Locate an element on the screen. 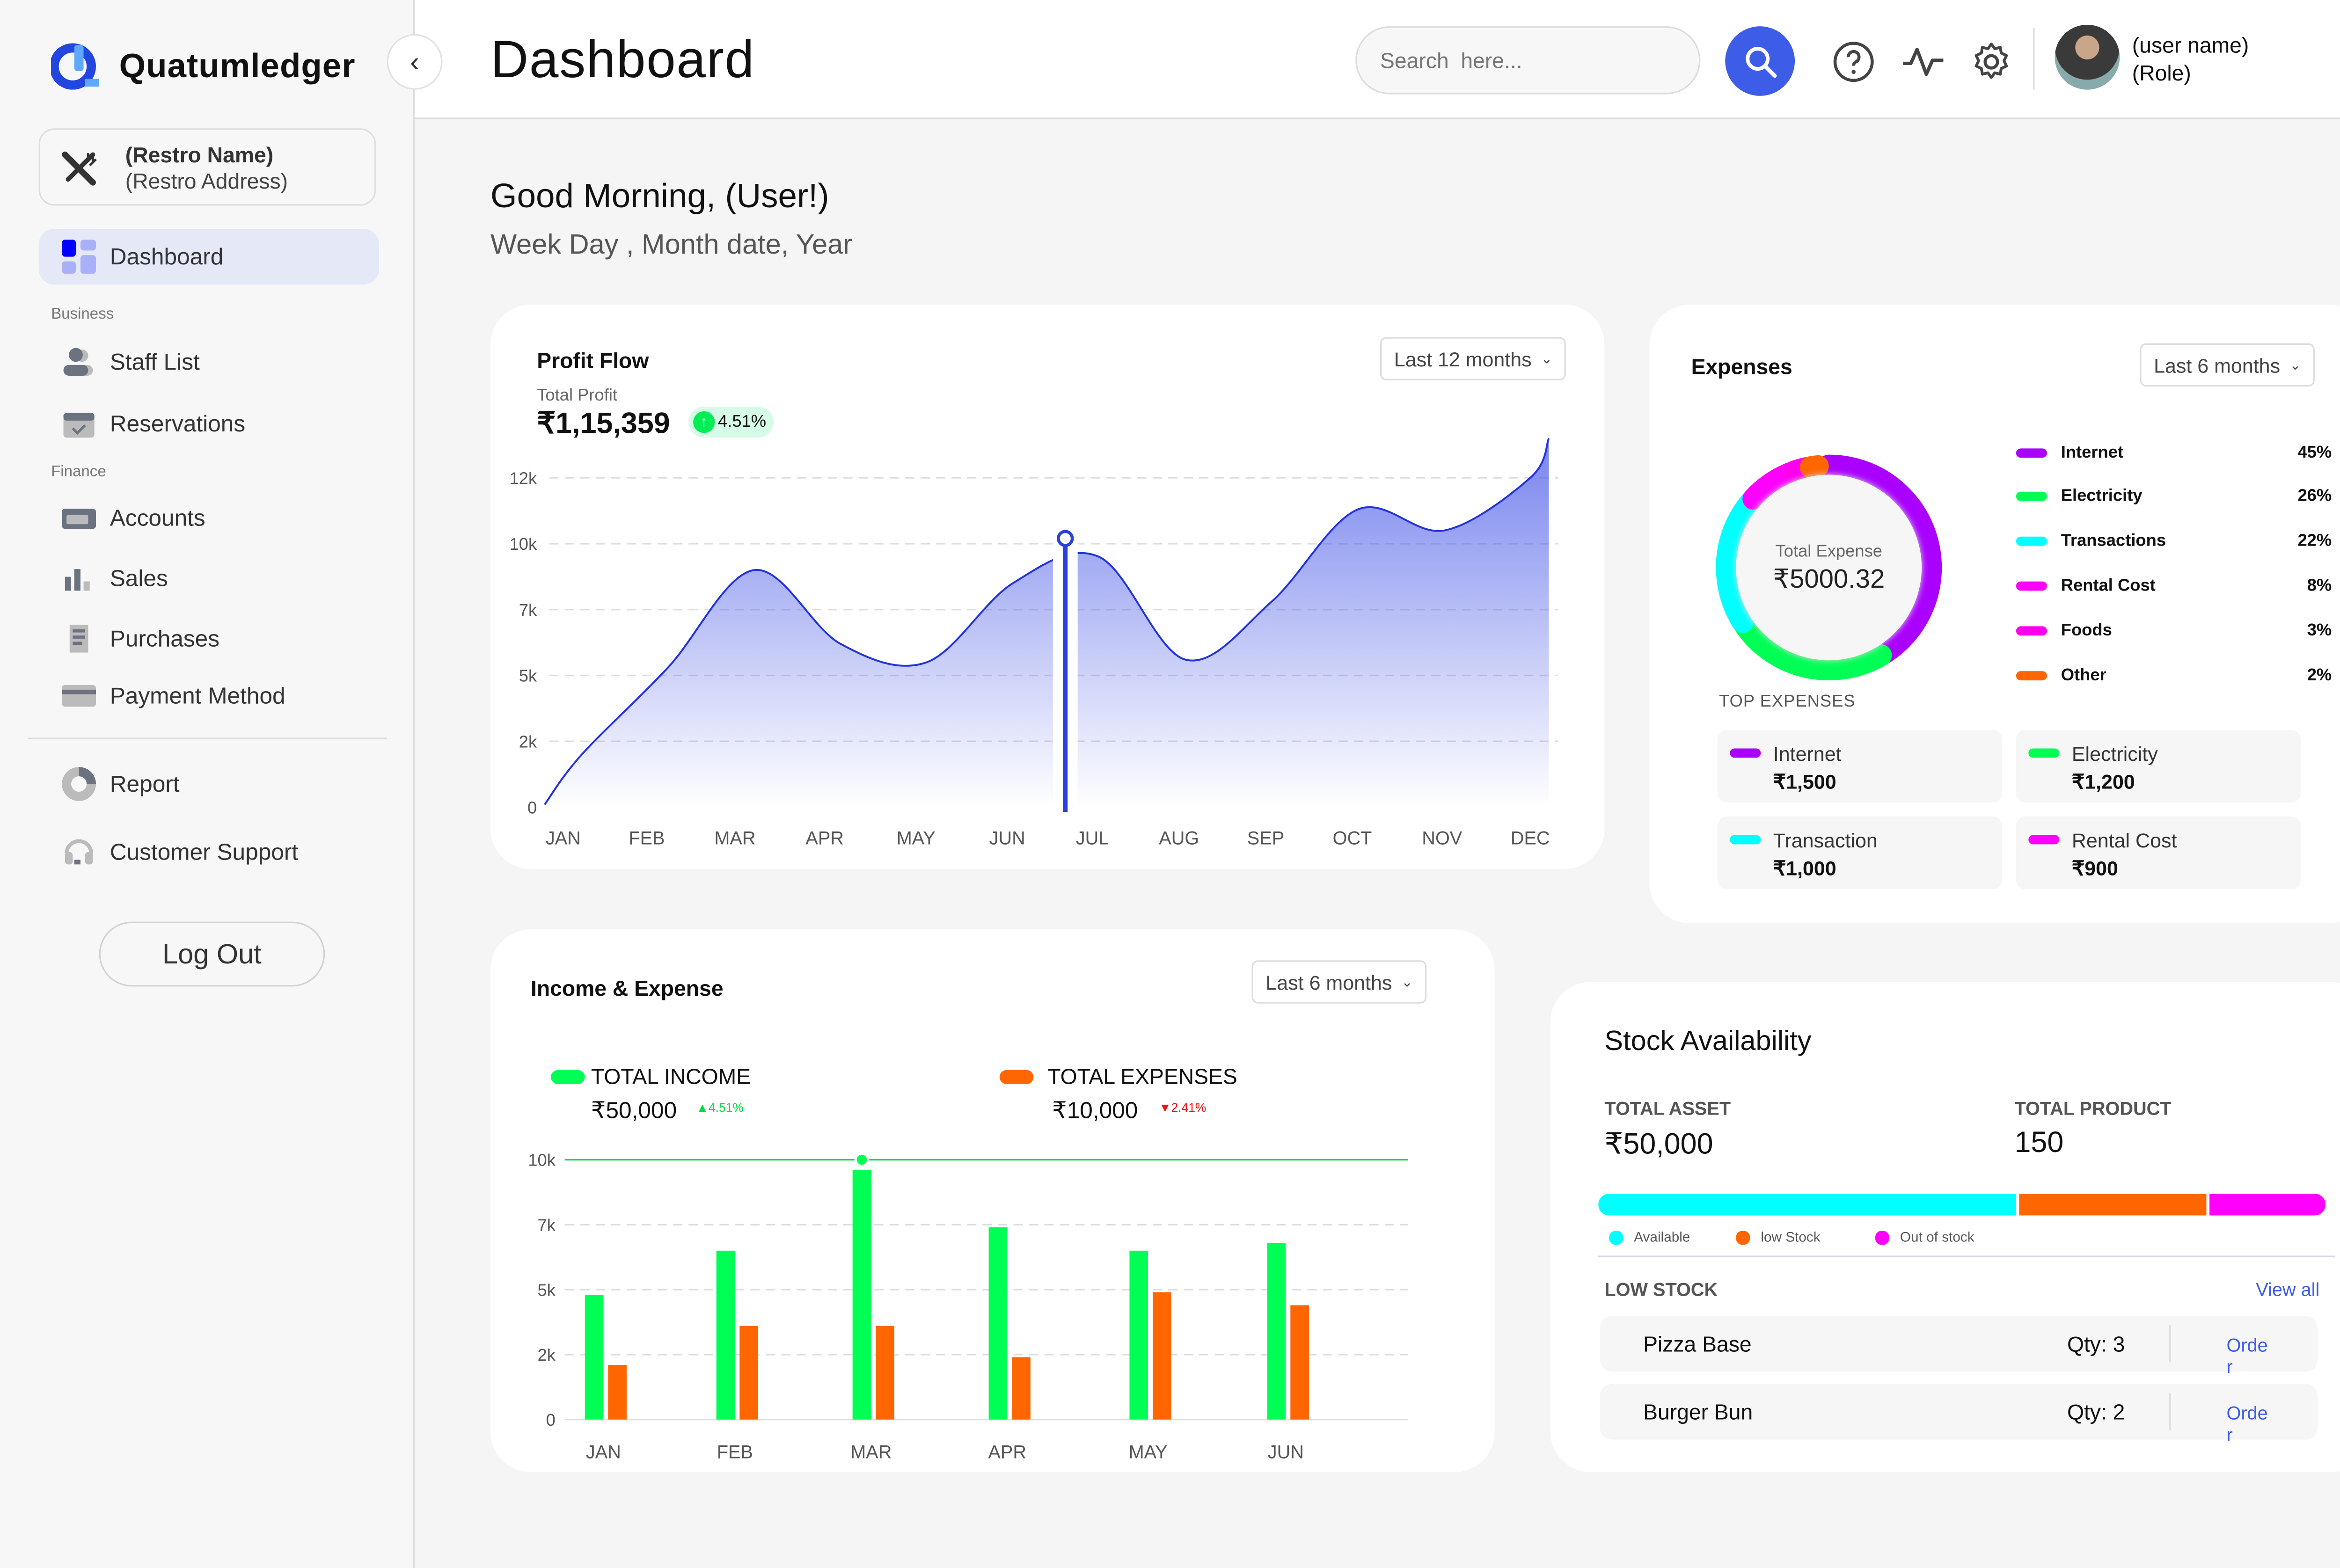 The height and width of the screenshot is (1568, 2340). sidebar-item-purchases: Purchases is located at coordinates (209, 638).